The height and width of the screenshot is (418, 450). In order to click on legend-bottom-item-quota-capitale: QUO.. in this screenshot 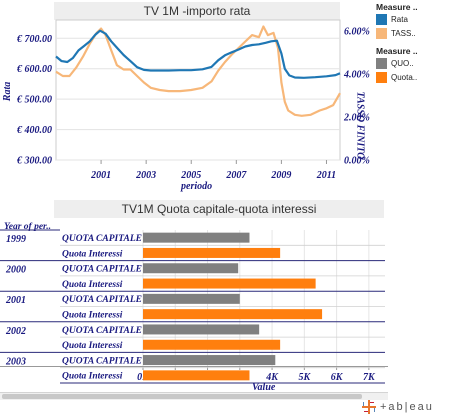, I will do `click(413, 63)`.